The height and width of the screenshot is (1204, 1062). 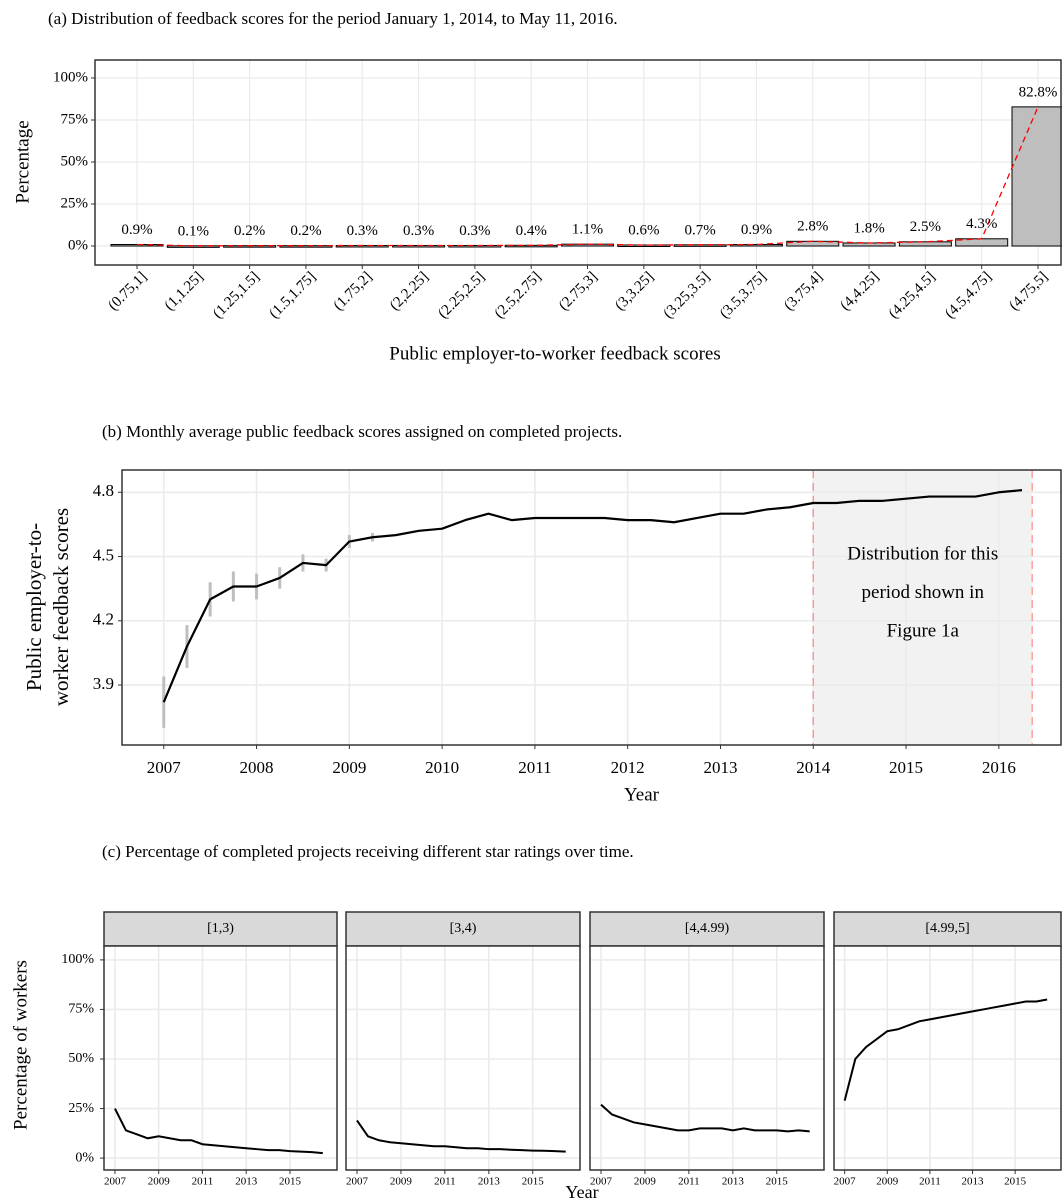 What do you see at coordinates (305, 231) in the screenshot?
I see `value-label: 0.2%` at bounding box center [305, 231].